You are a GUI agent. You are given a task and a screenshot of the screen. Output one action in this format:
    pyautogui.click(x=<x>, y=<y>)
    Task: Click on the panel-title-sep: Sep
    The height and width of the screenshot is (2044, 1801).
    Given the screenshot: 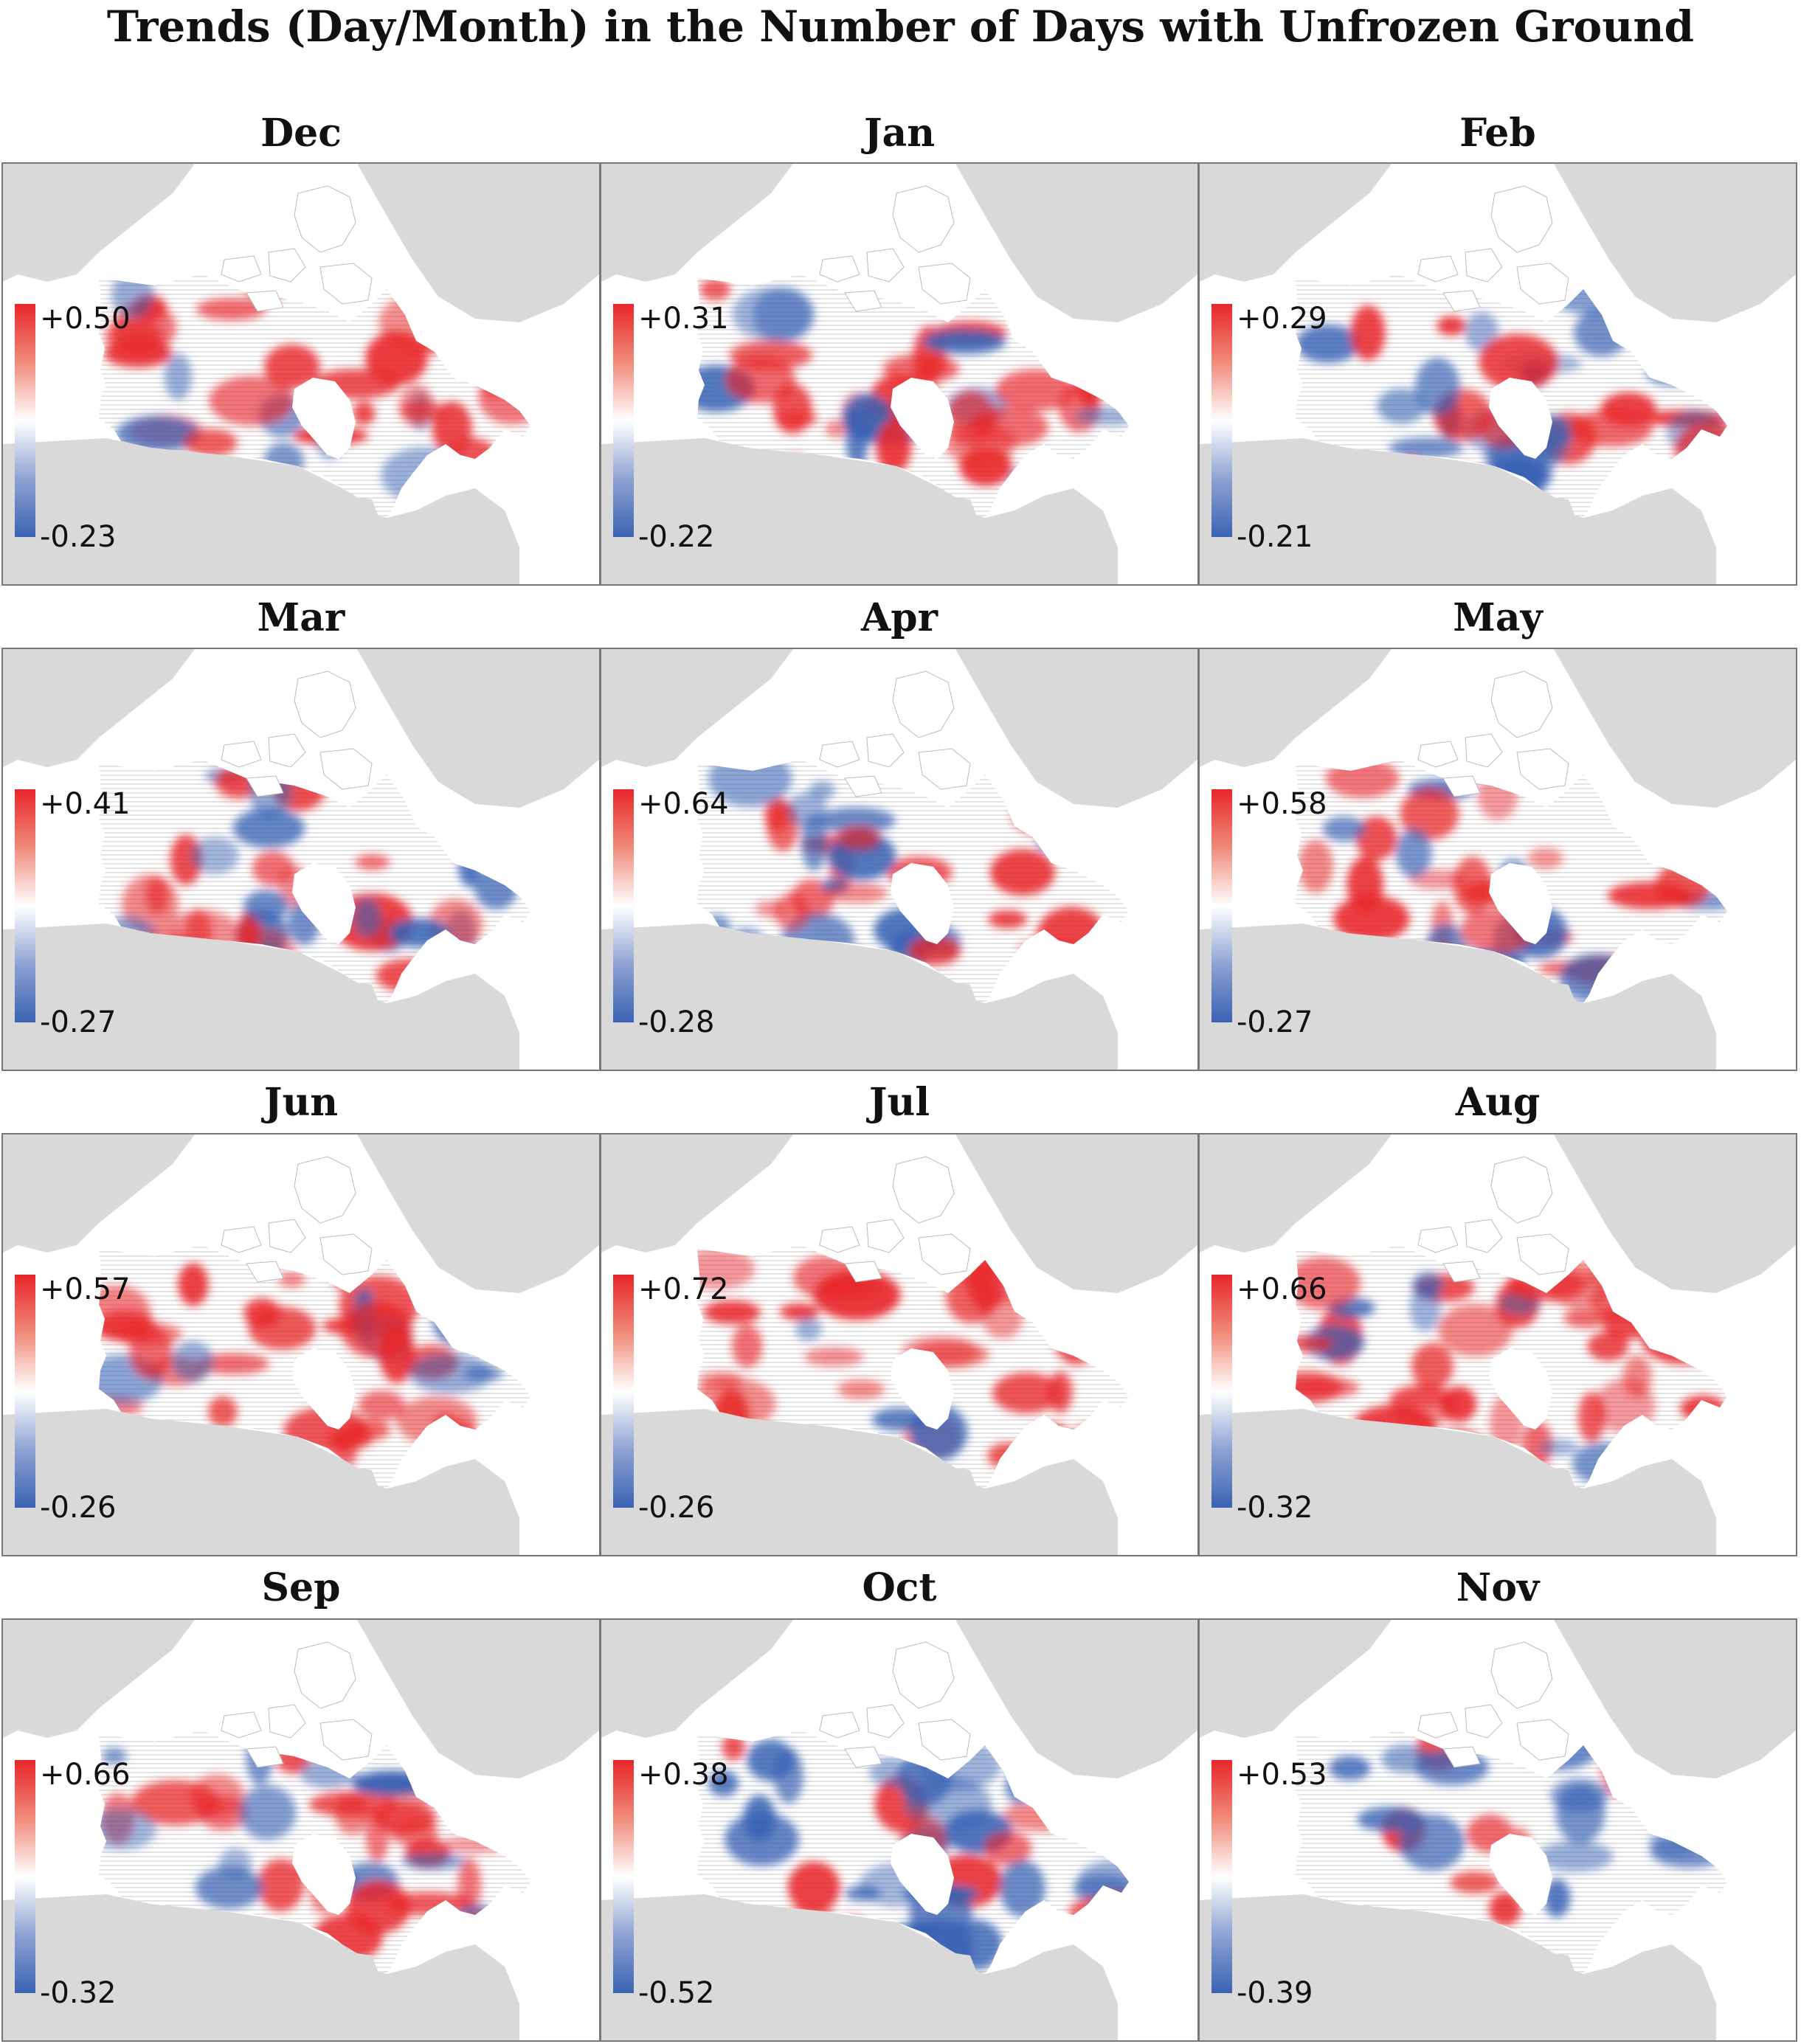 What is the action you would take?
    pyautogui.click(x=301, y=1588)
    